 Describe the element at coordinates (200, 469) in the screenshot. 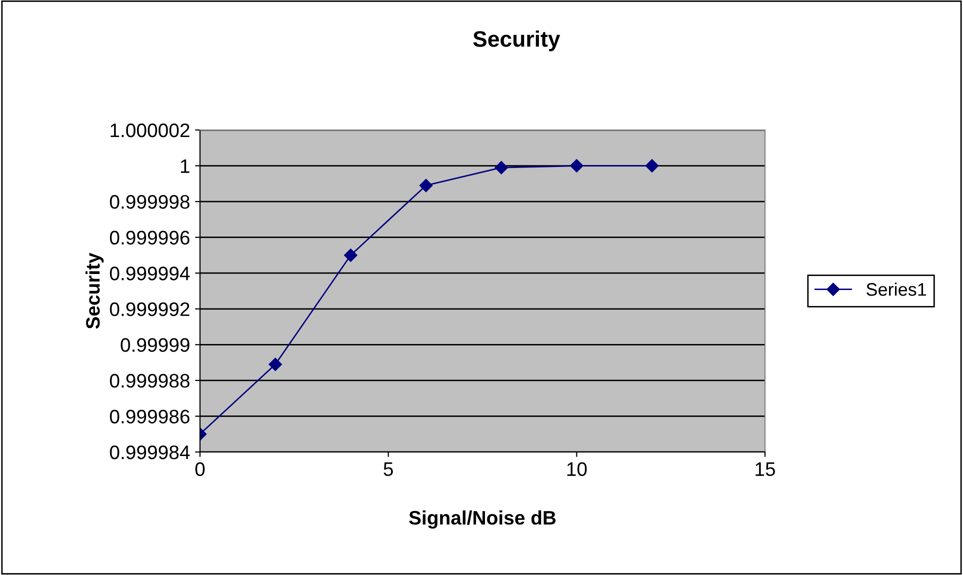

I see `x-tick-label: 0` at that location.